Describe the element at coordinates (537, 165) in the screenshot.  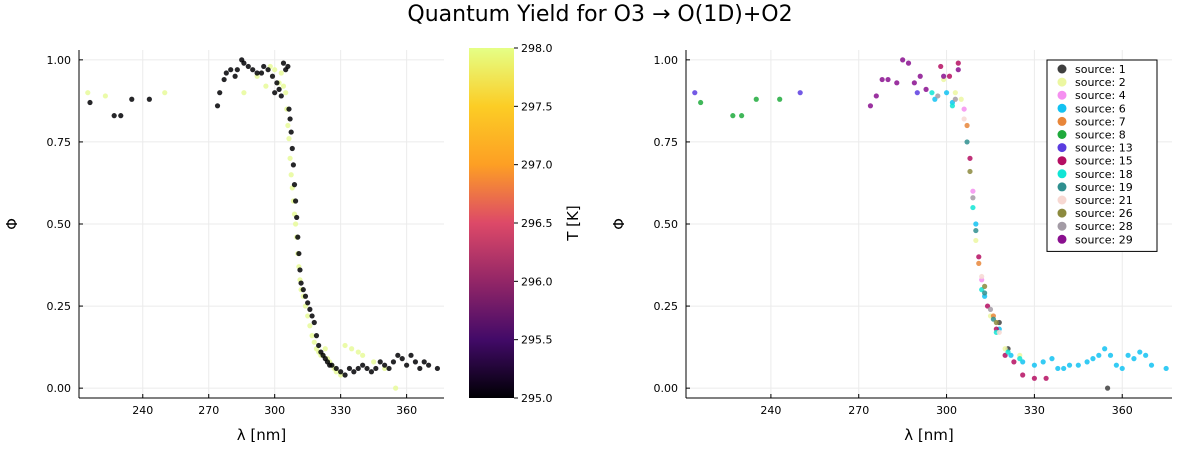
I see `colorbar-tick-label: 297.0` at that location.